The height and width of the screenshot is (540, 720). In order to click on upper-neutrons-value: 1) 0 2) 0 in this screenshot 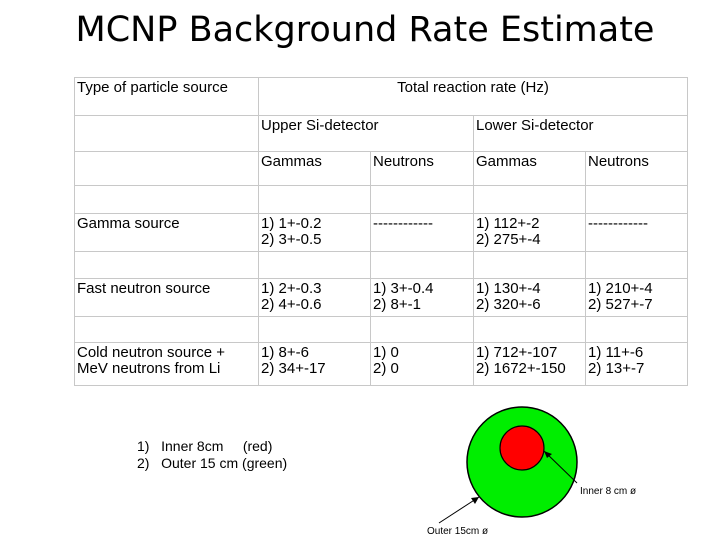, I will do `click(422, 364)`.